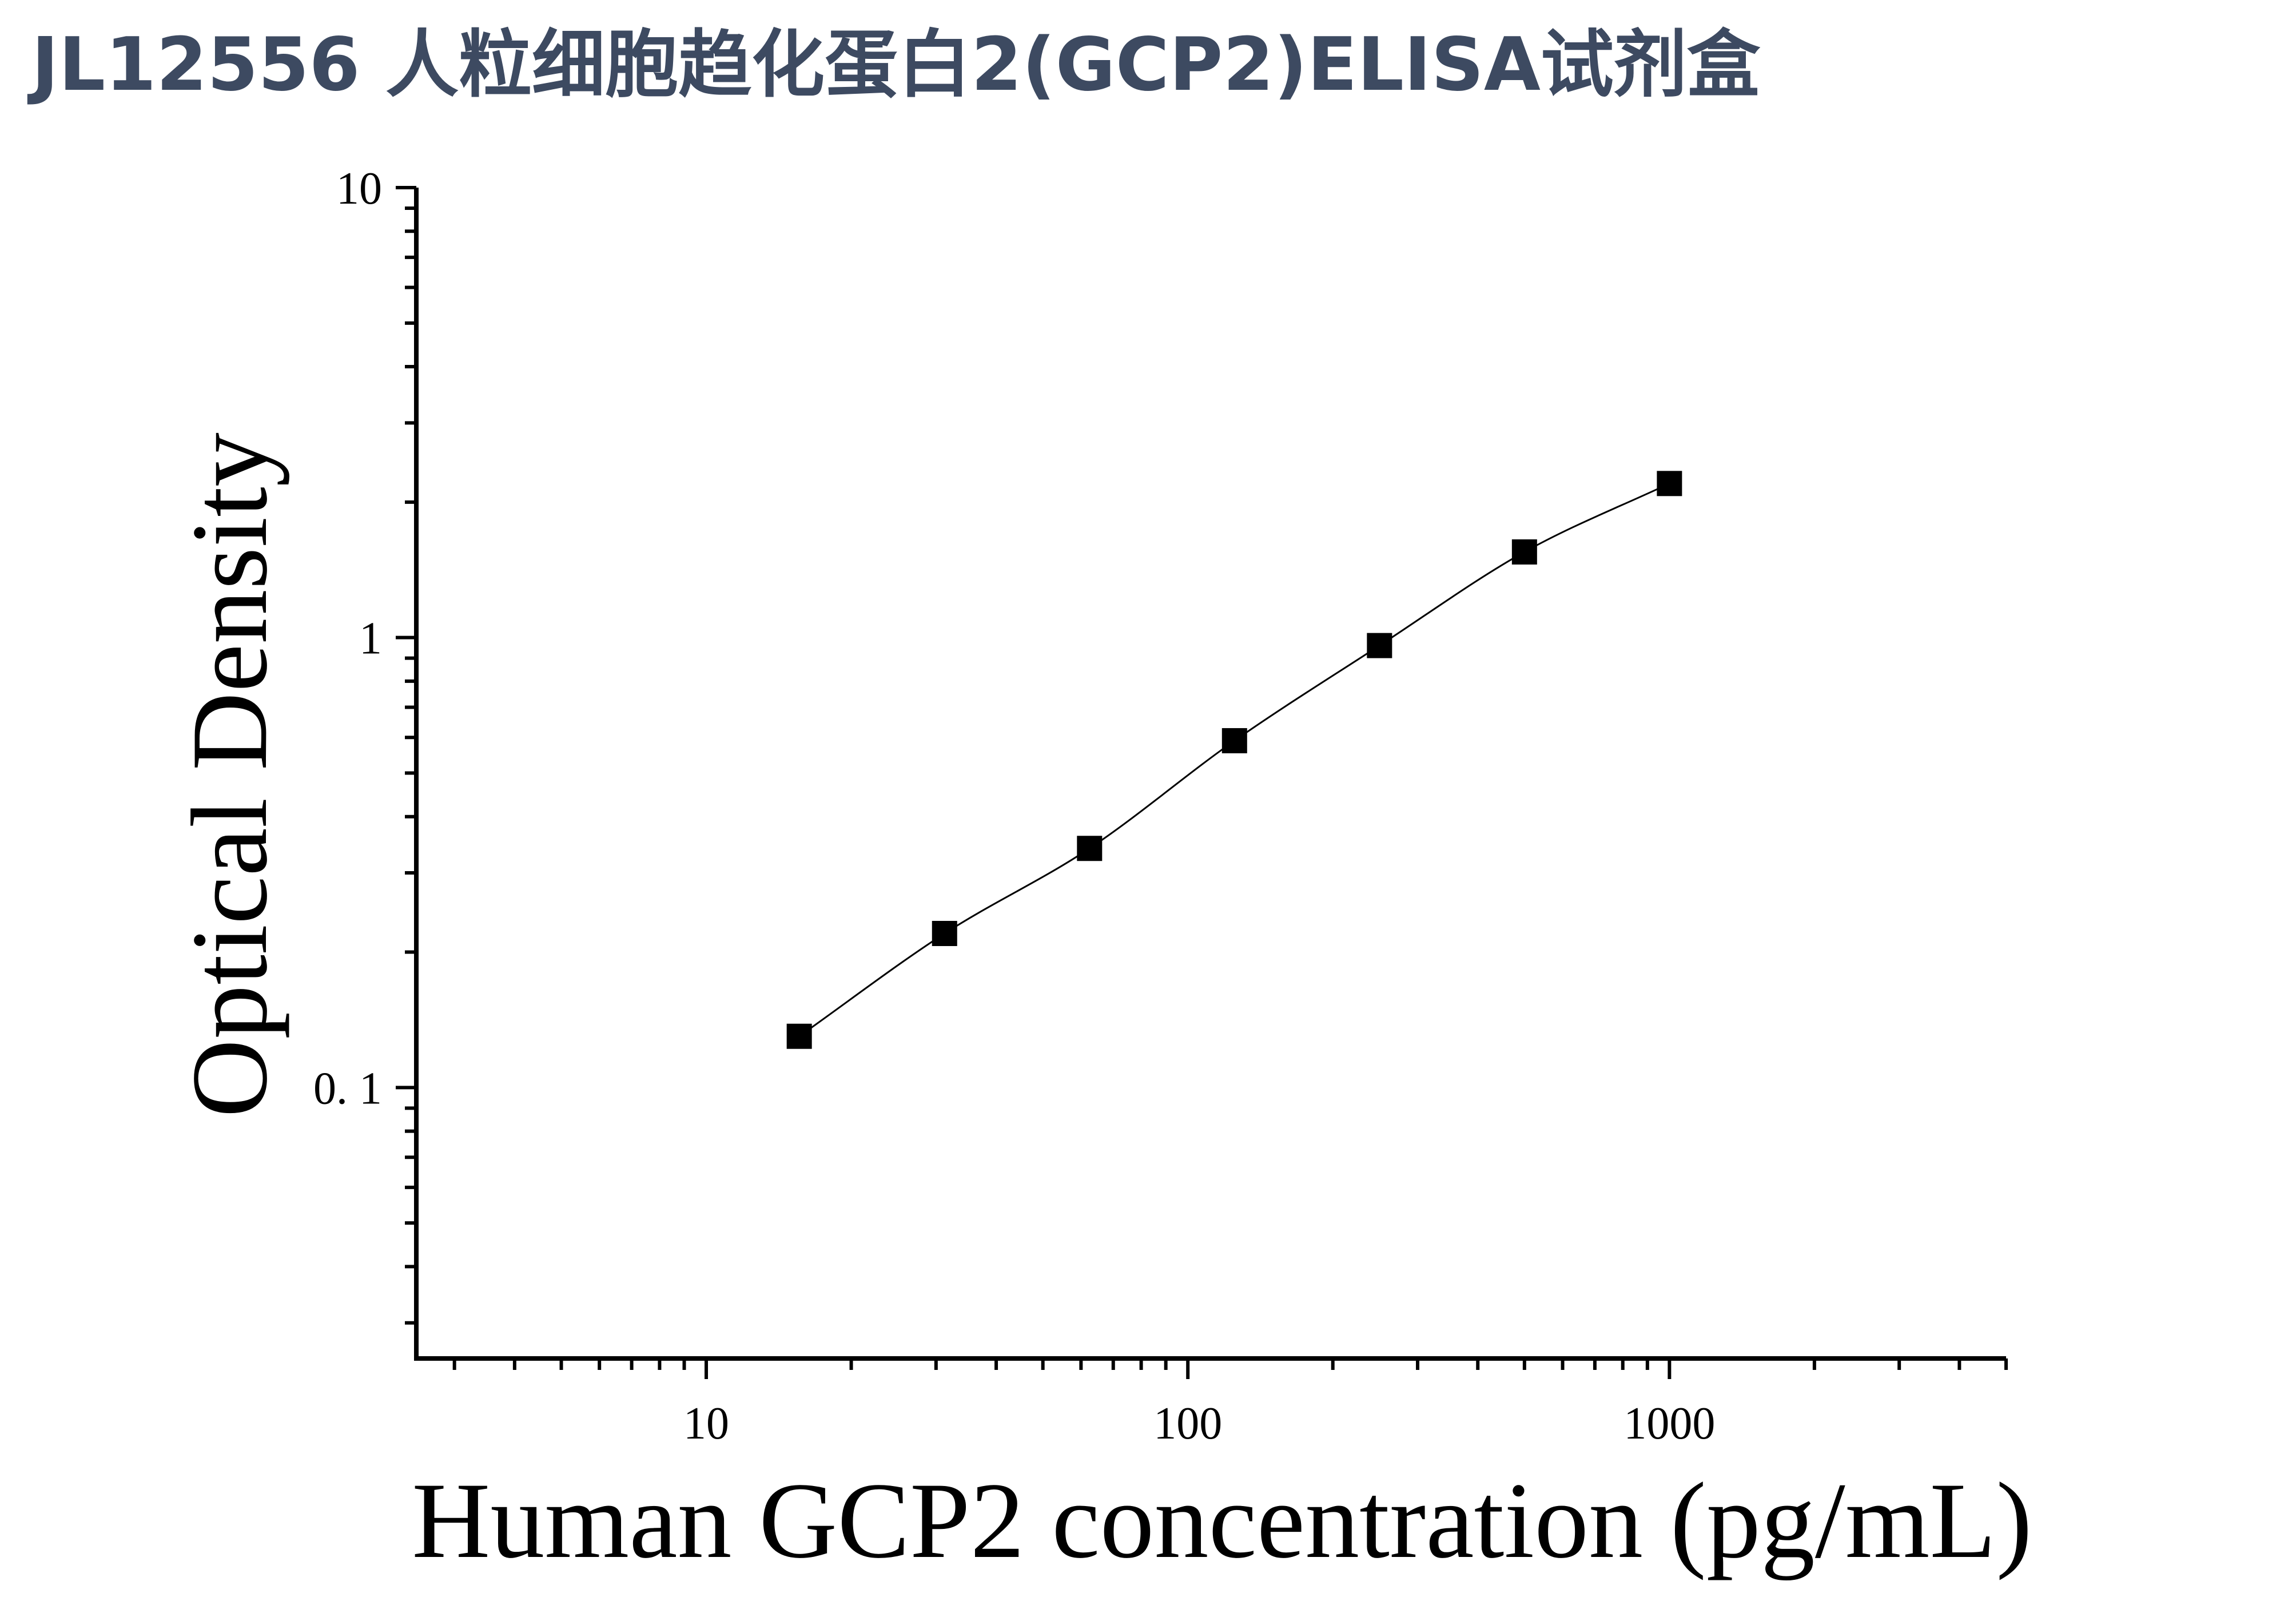 The height and width of the screenshot is (1605, 2296). What do you see at coordinates (347, 1088) in the screenshot?
I see `y-tick-label: 0. 1` at bounding box center [347, 1088].